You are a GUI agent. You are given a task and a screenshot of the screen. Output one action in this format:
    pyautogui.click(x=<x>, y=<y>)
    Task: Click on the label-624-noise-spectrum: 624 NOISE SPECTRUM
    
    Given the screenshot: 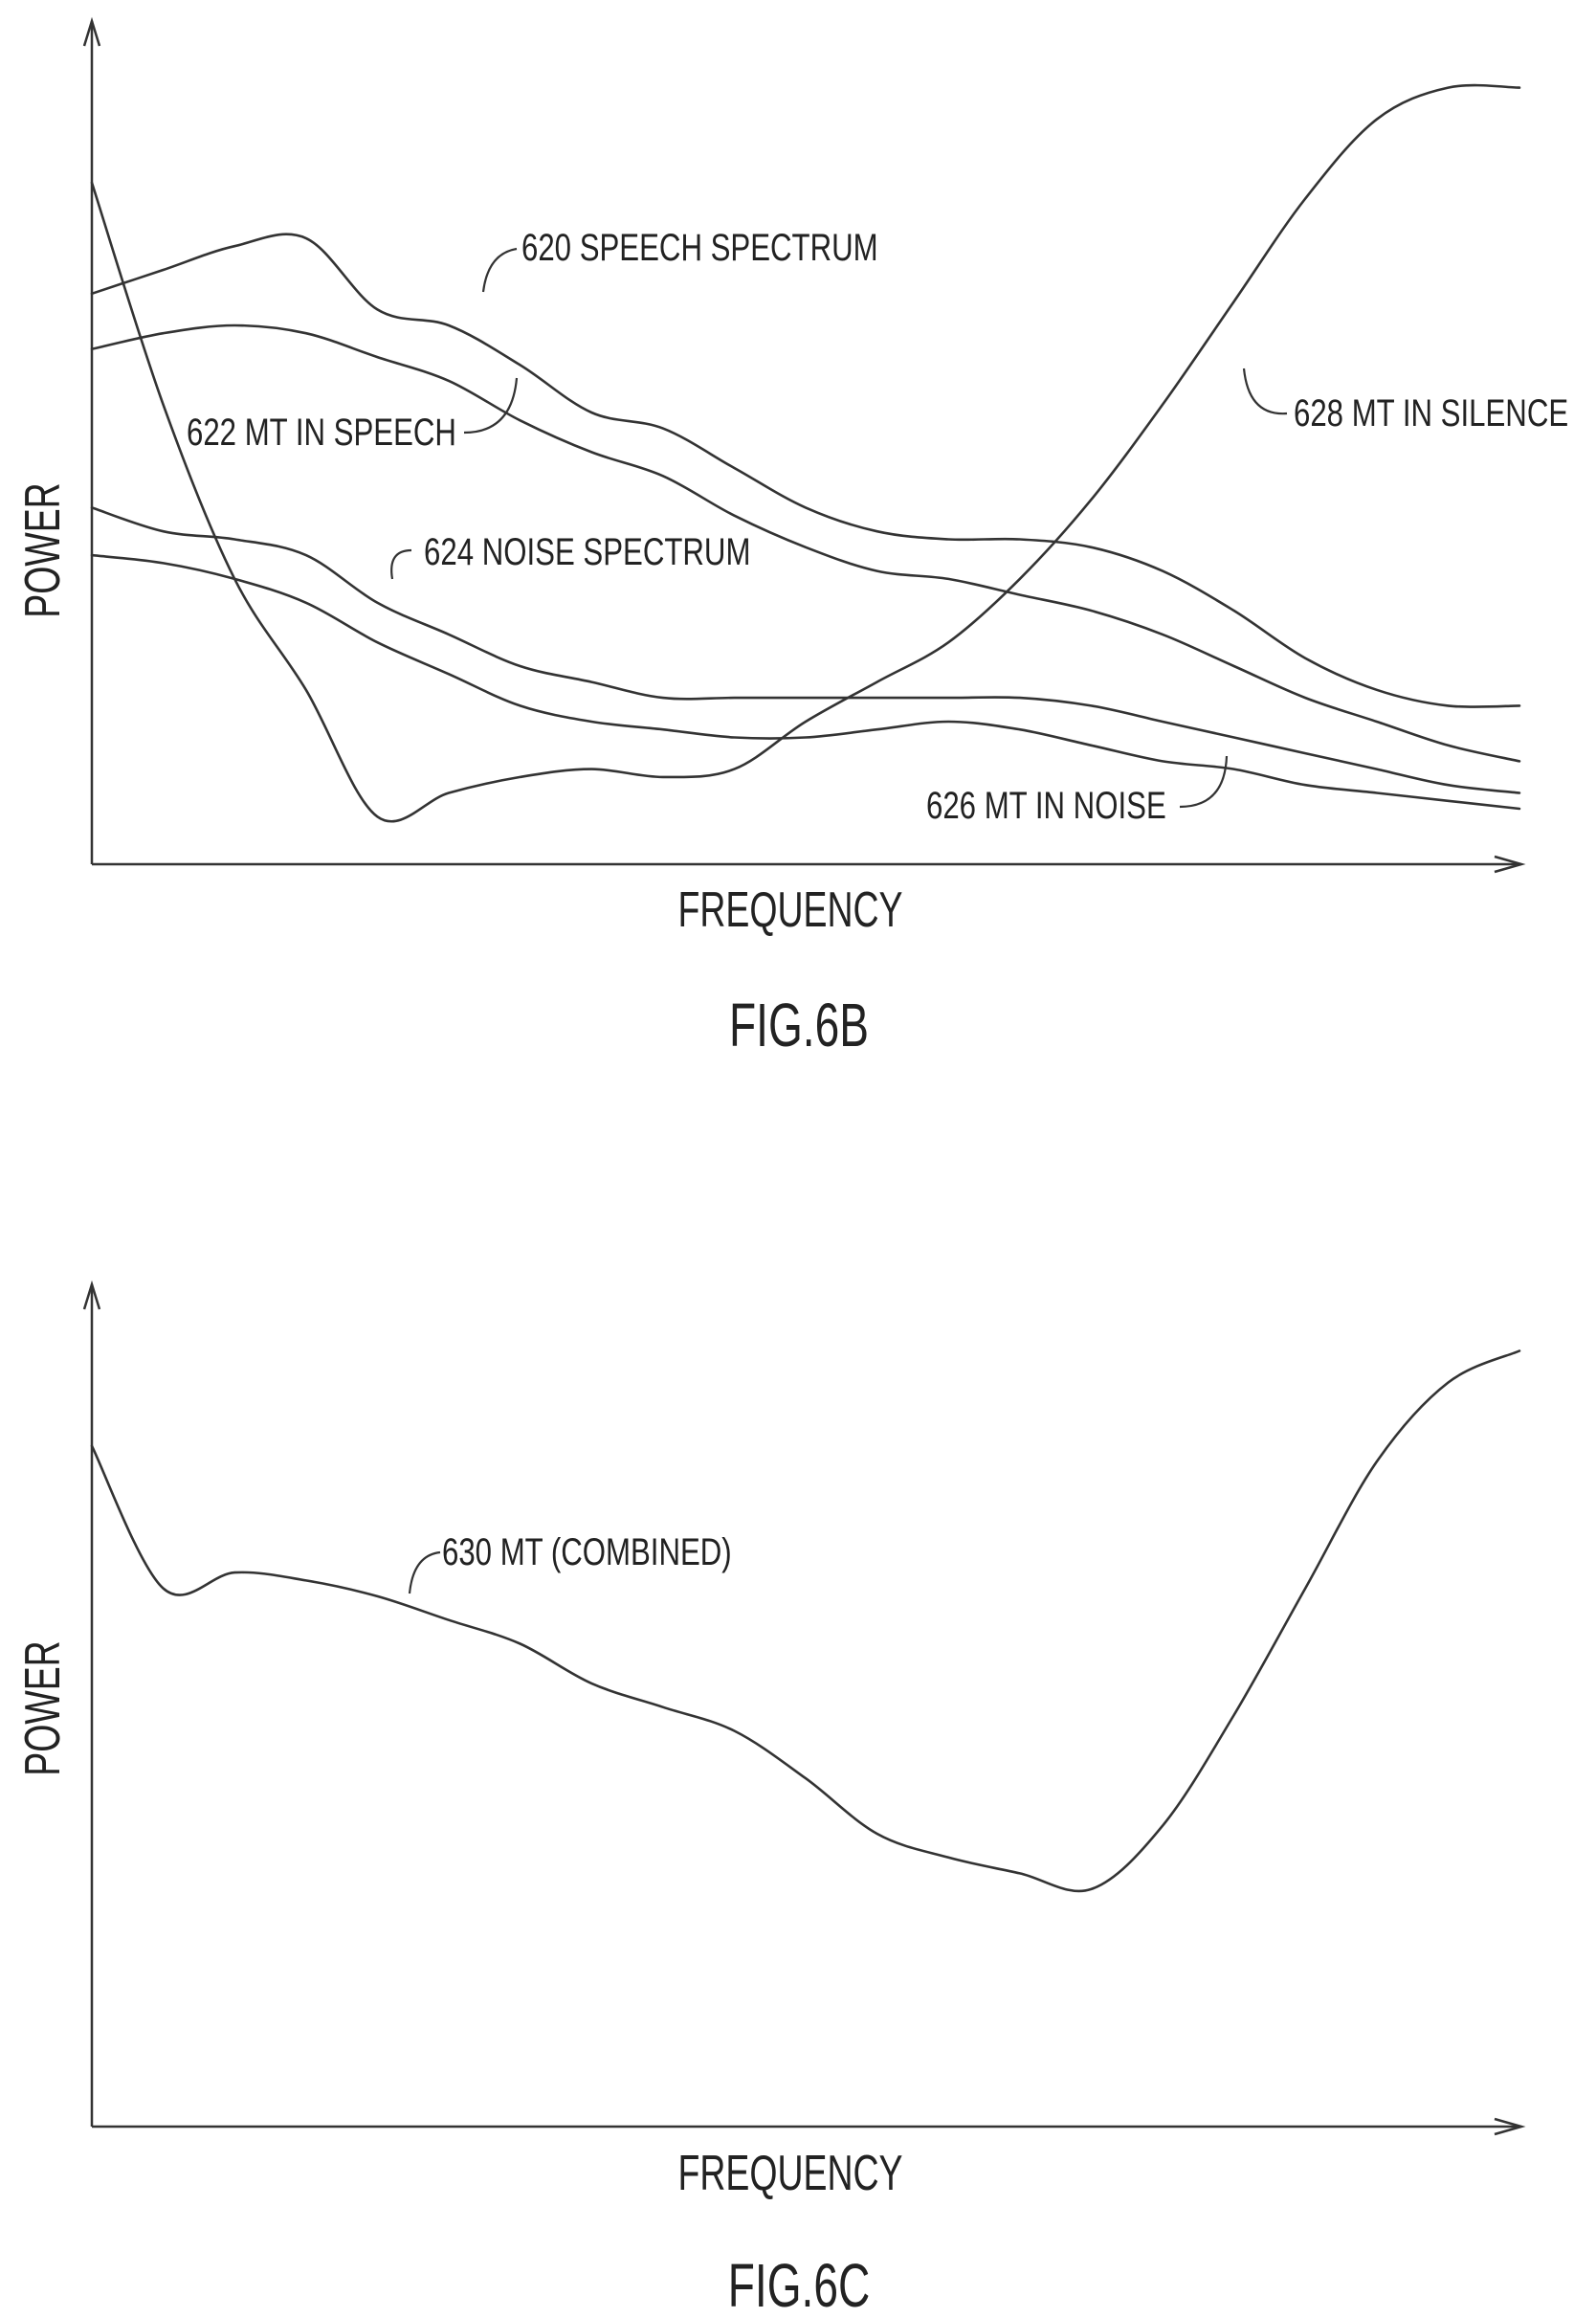 What is the action you would take?
    pyautogui.click(x=587, y=551)
    